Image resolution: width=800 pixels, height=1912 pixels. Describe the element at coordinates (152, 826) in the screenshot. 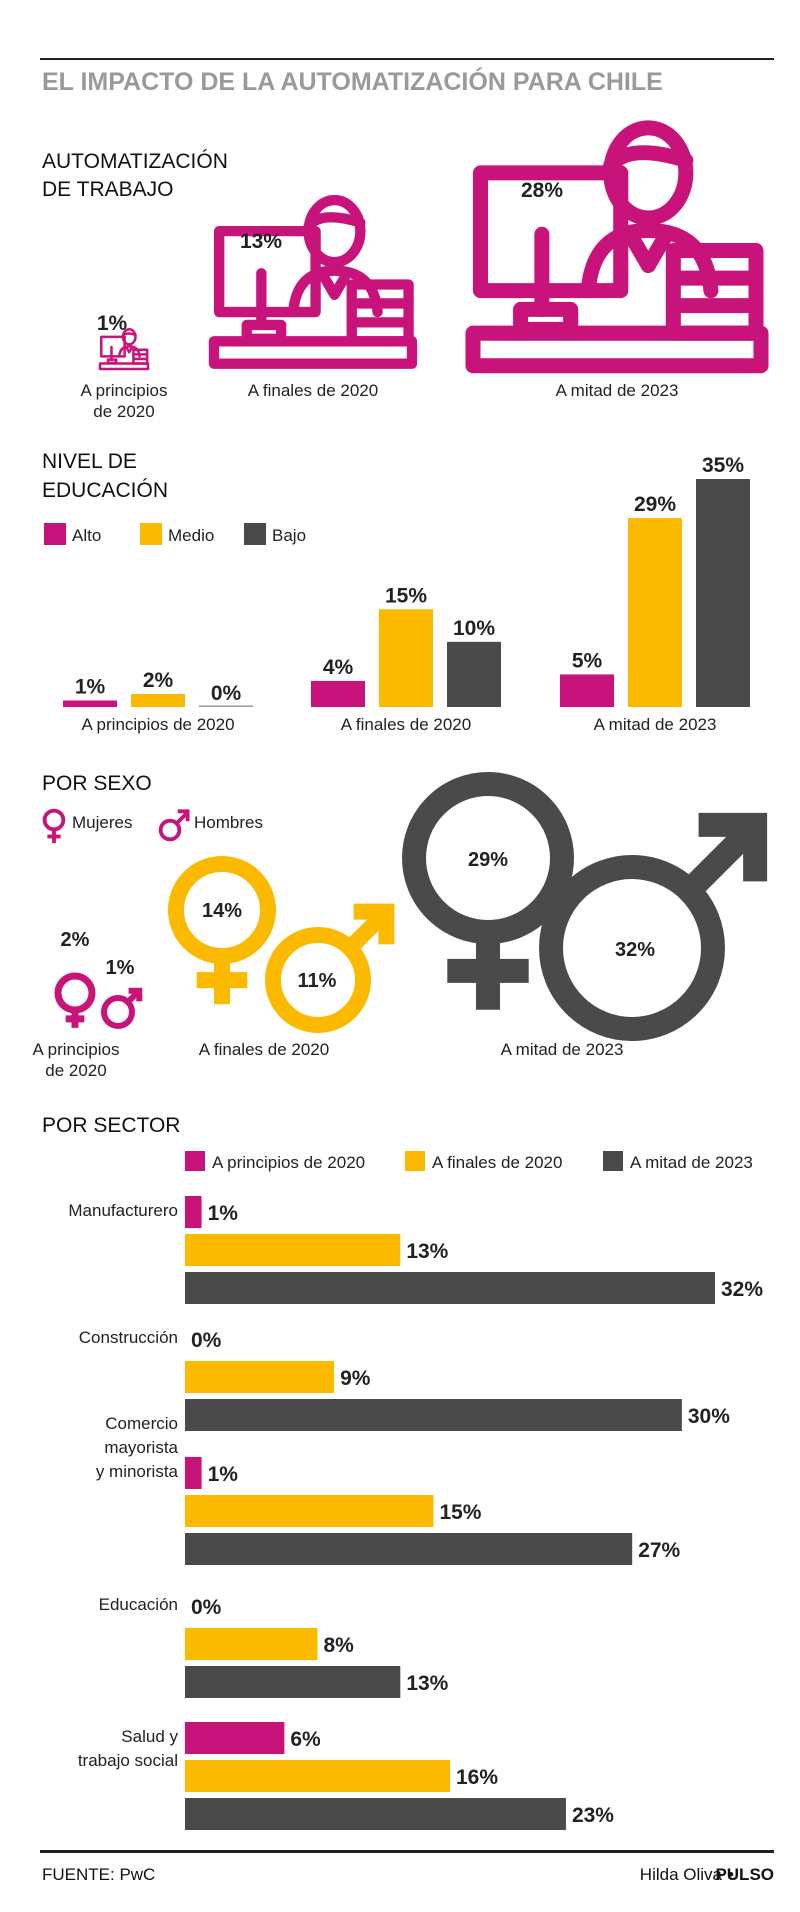

I see `legend-sexo: Mujeres Hombres` at that location.